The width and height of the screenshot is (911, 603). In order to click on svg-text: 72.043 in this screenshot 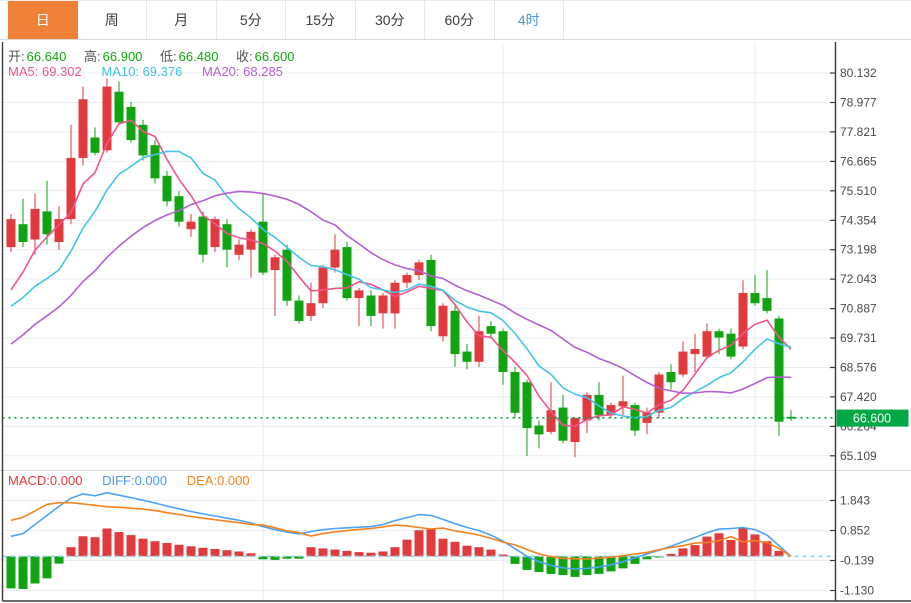, I will do `click(858, 279)`.